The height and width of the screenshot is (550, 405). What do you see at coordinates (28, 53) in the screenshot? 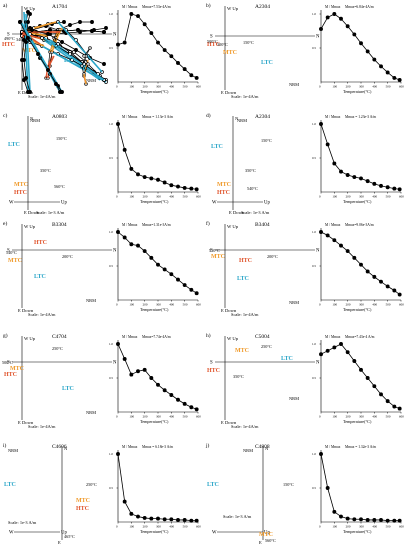
I see `ltc-fit-line` at bounding box center [28, 53].